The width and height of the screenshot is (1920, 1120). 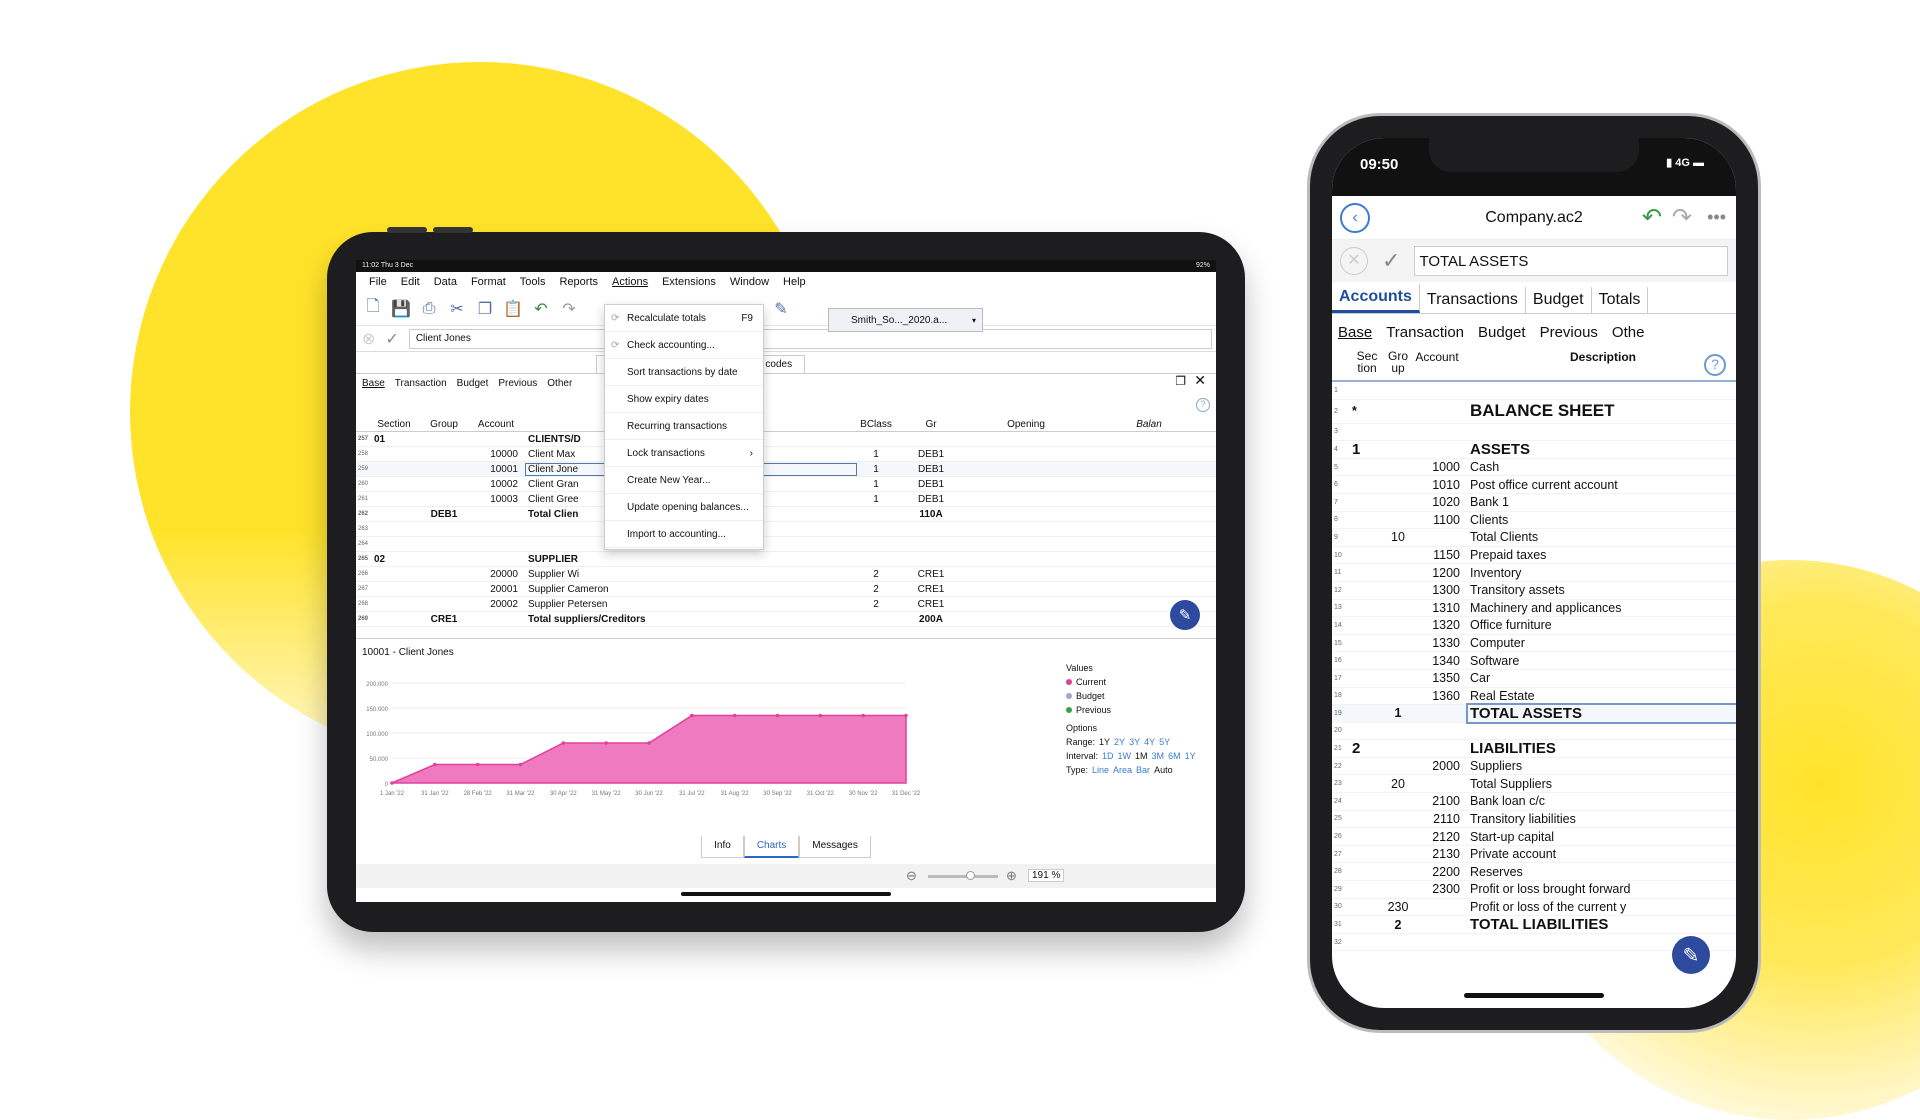 I want to click on cell-account: 1100, so click(x=1446, y=519).